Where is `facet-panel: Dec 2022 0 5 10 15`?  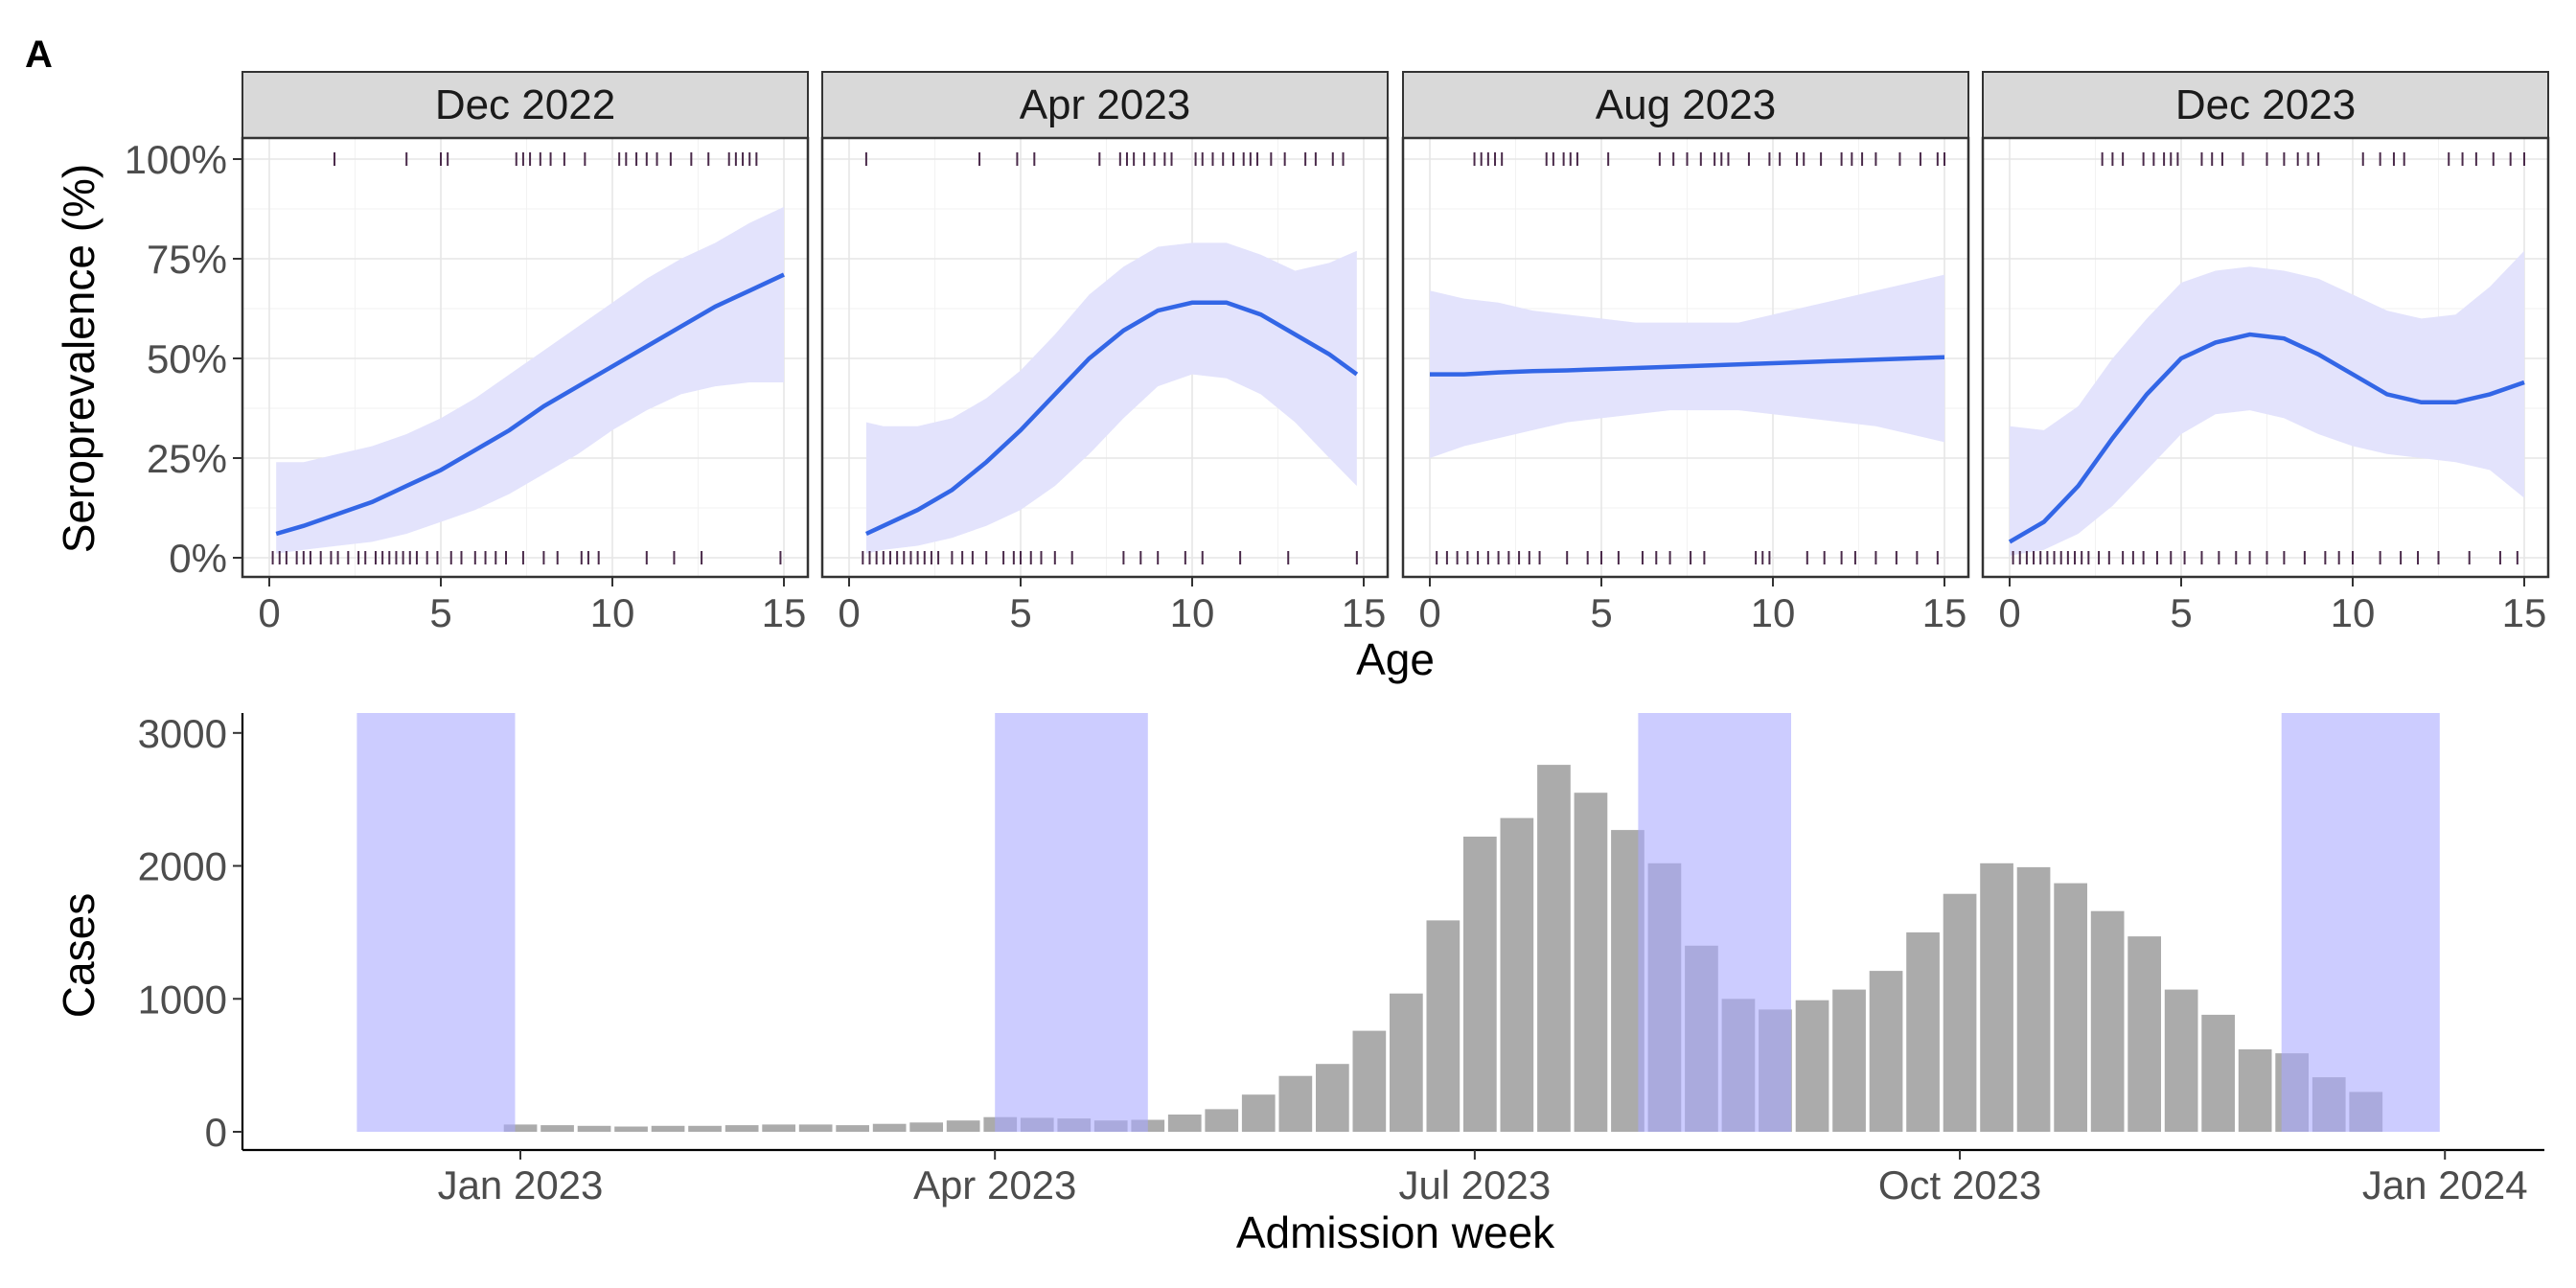
facet-panel: Dec 2022 0 5 10 15 is located at coordinates (525, 353).